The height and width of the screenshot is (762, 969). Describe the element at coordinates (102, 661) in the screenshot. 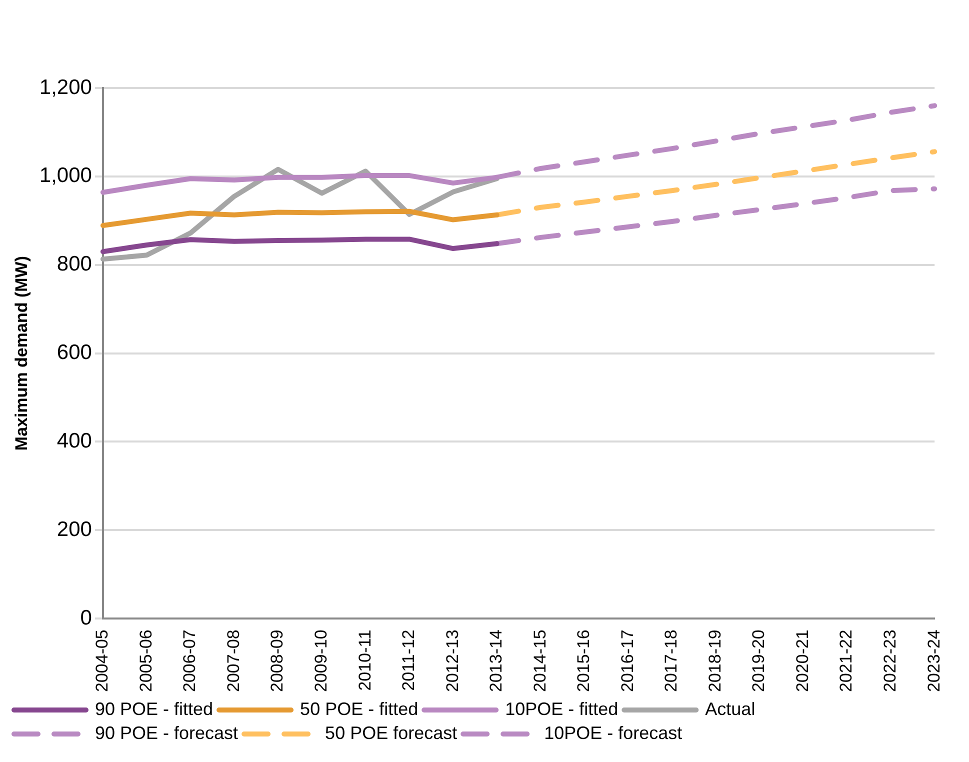

I see `x-tick-label: 2004-05` at that location.